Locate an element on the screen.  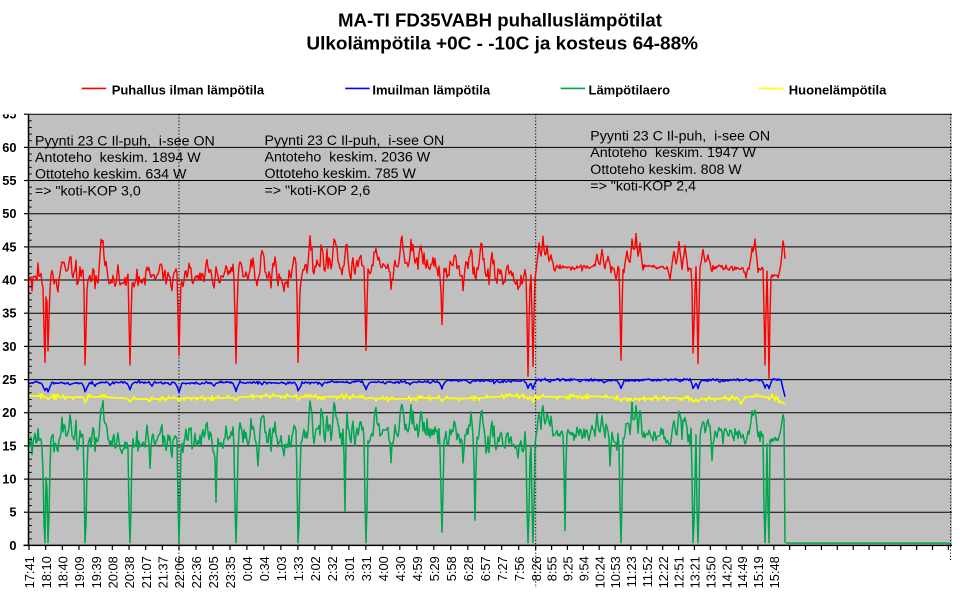
svg-text: 25 is located at coordinates (9, 379).